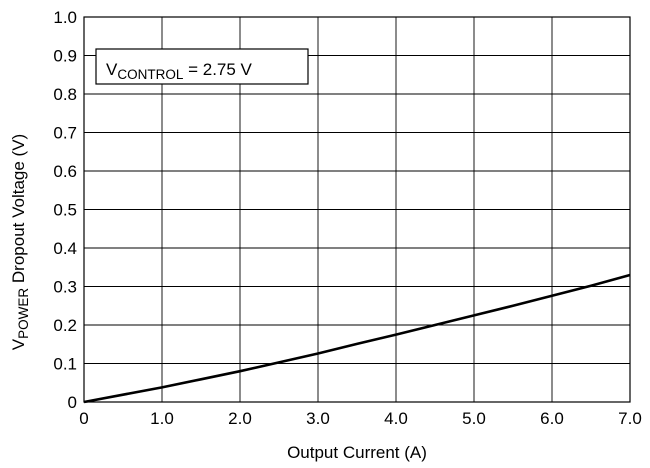  What do you see at coordinates (23, 313) in the screenshot?
I see `y-axis-label-sub: POWER` at bounding box center [23, 313].